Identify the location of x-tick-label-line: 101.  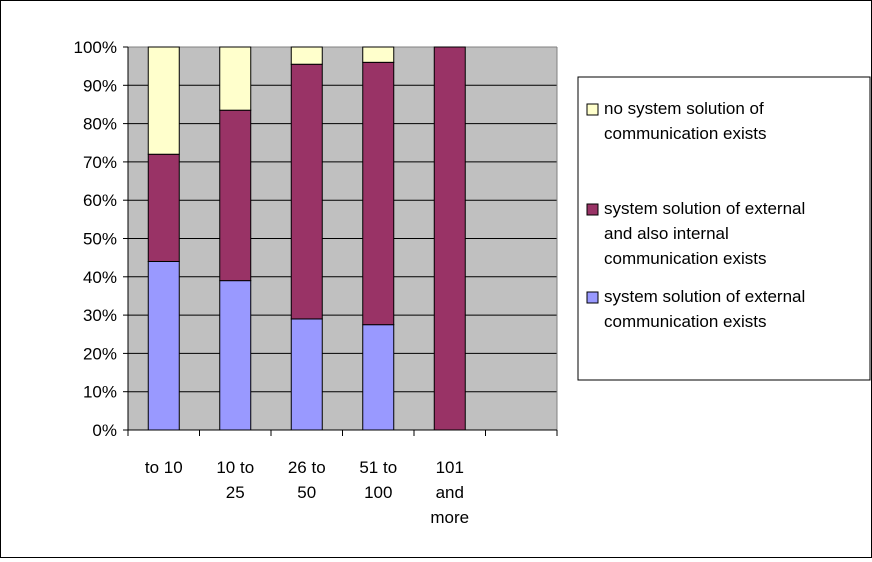
(450, 467).